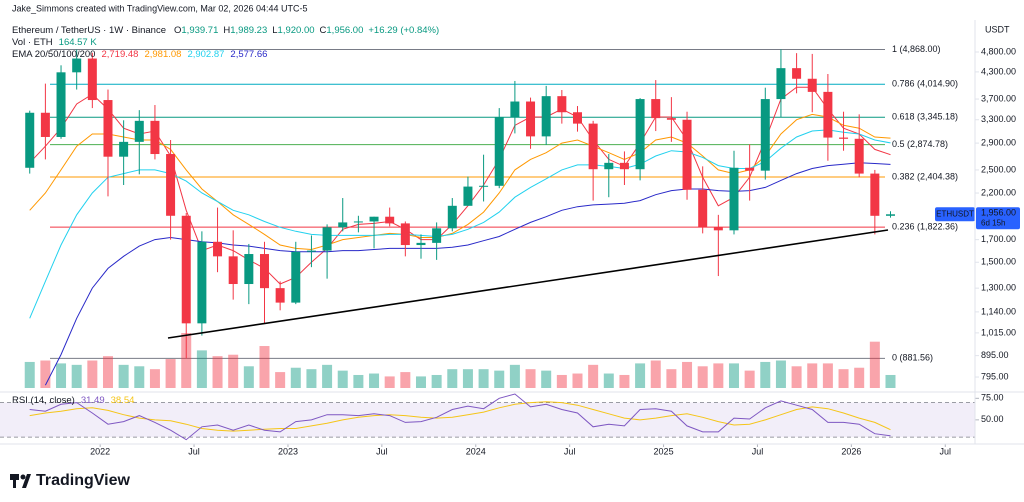 Image resolution: width=1024 pixels, height=502 pixels. Describe the element at coordinates (925, 117) in the screenshot. I see `fib-label: 0.618 (3,345.18)` at that location.